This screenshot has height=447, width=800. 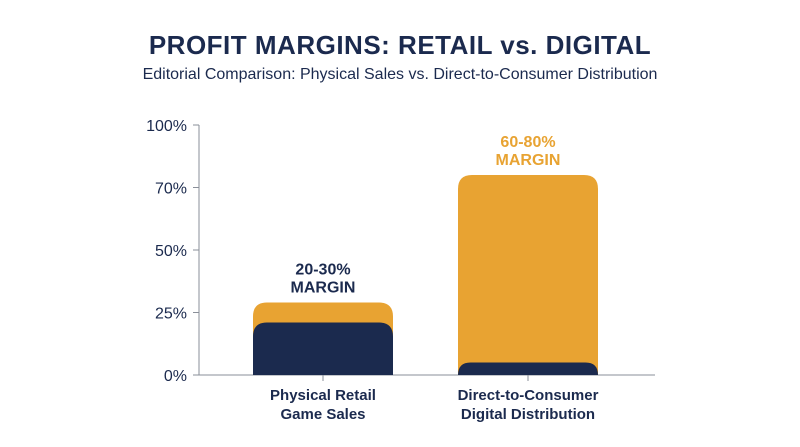 What do you see at coordinates (322, 414) in the screenshot?
I see `x-category-label: Game Sales` at bounding box center [322, 414].